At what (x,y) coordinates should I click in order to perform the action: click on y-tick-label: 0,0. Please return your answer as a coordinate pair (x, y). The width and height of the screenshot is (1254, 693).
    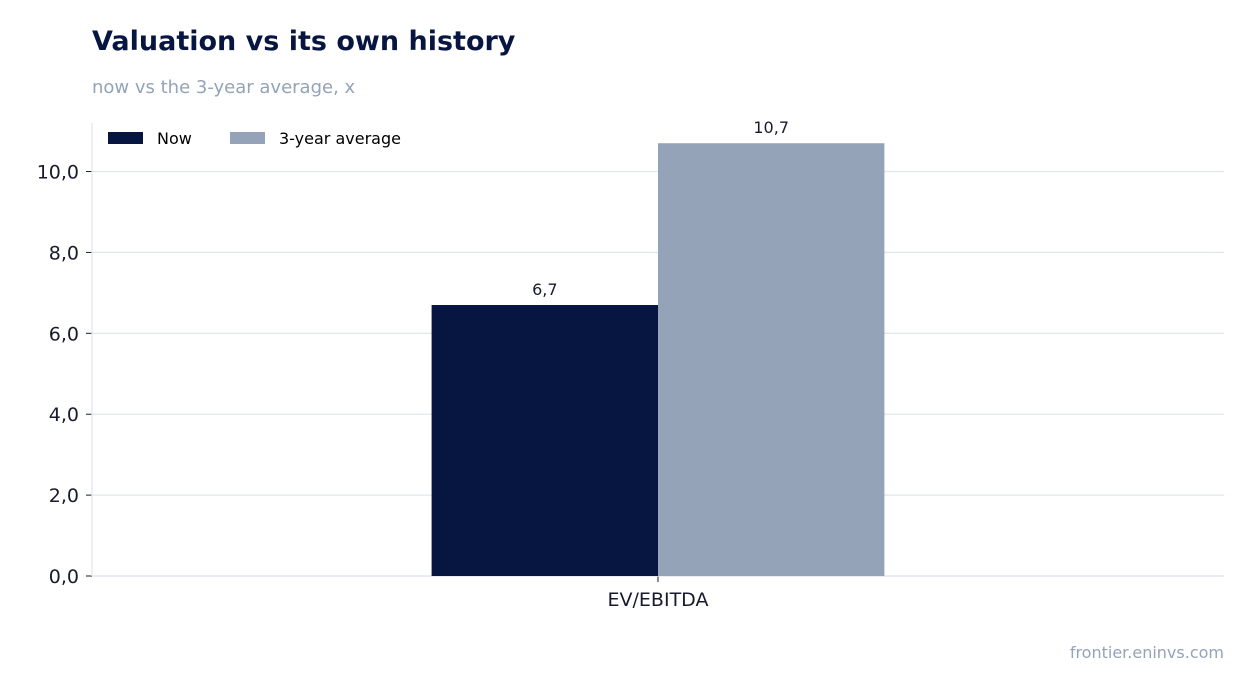
    Looking at the image, I should click on (64, 577).